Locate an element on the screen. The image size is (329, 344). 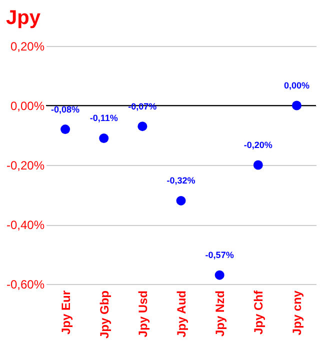
x-tick-label: Jpy Eur is located at coordinates (65, 312).